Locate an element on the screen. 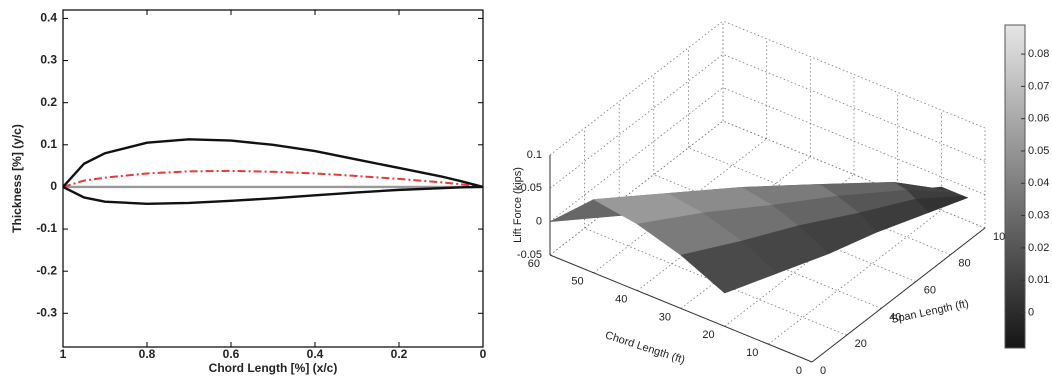 The width and height of the screenshot is (1052, 381). colorbar-tick-label: 0.02 is located at coordinates (1038, 248).